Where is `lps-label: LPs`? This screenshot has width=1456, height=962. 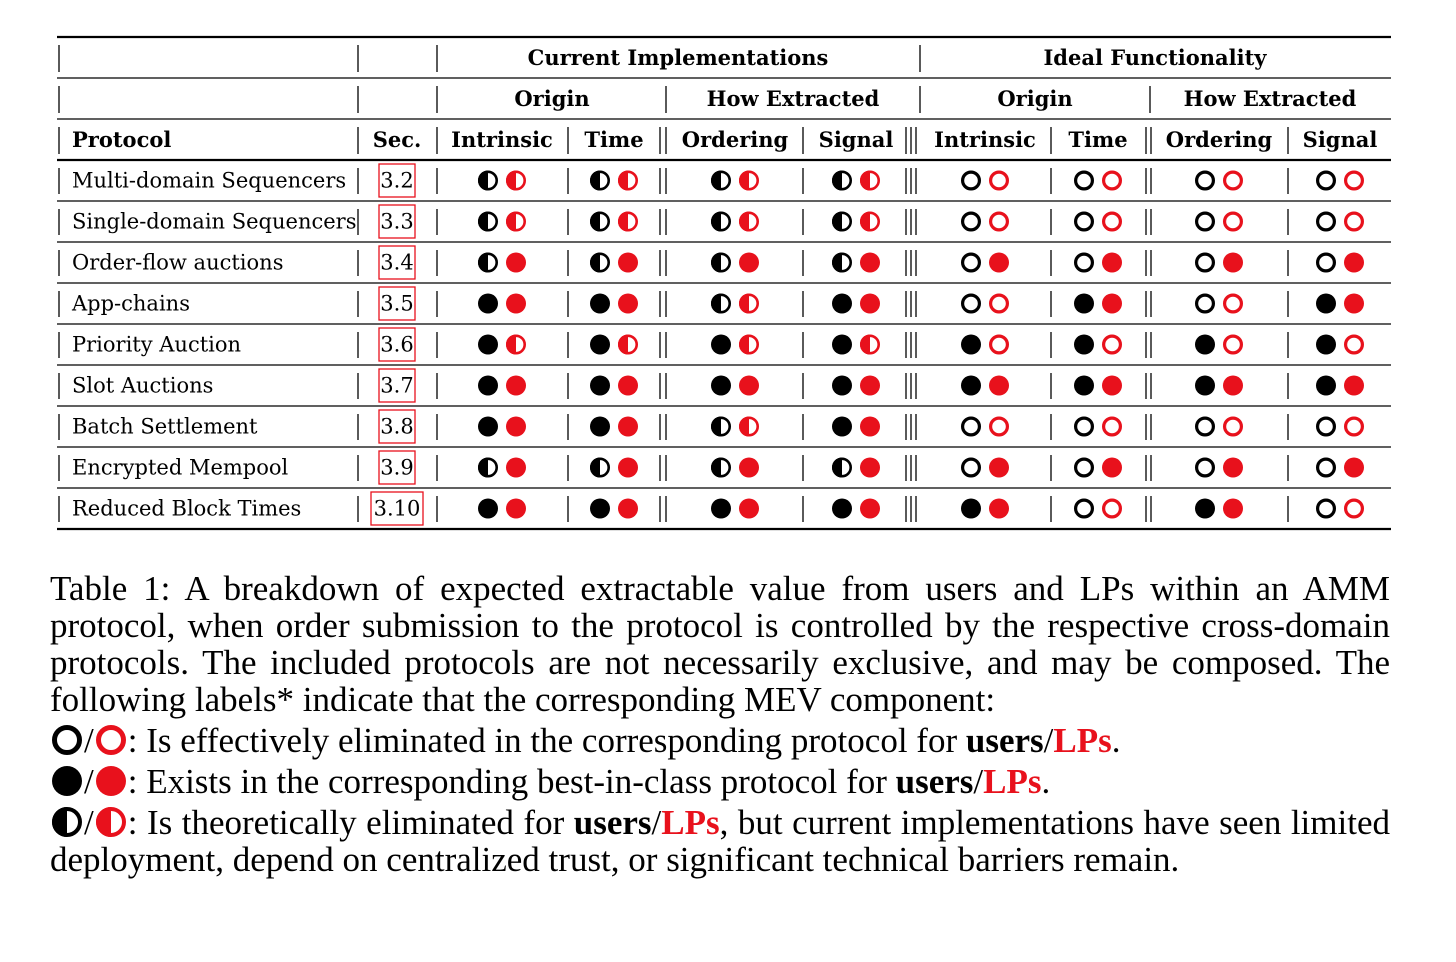
lps-label: LPs is located at coordinates (1012, 781).